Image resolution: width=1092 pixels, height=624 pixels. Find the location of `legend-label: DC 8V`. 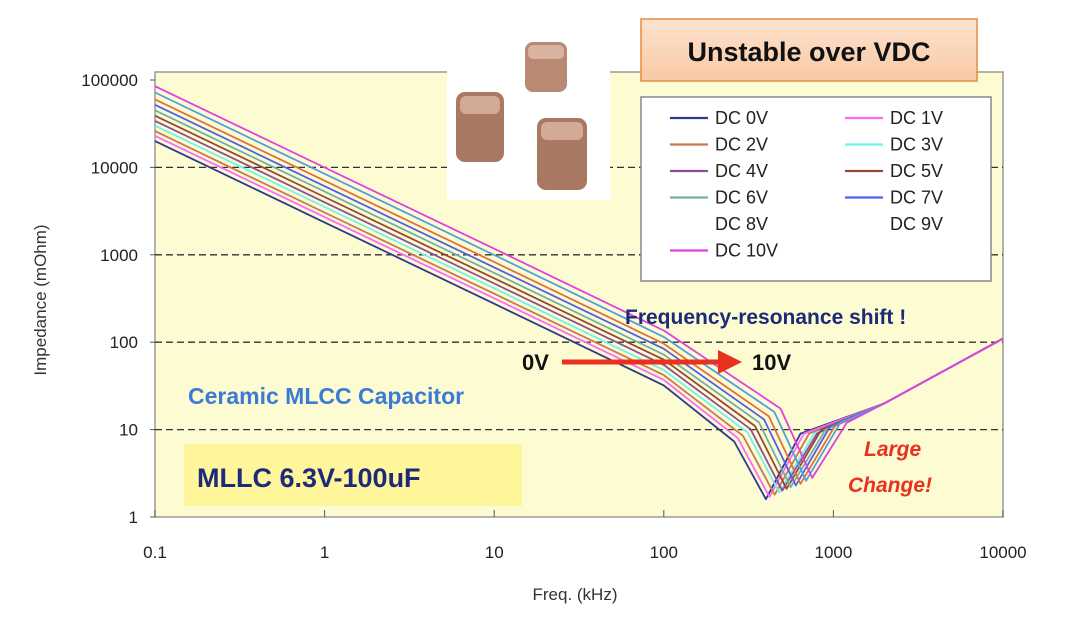

legend-label: DC 8V is located at coordinates (741, 224).